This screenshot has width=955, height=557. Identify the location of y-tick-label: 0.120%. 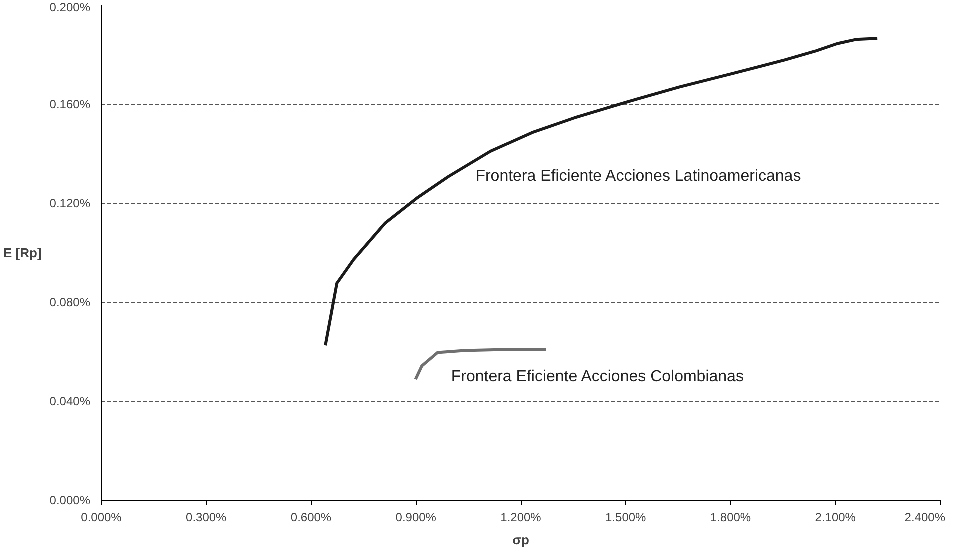
(70, 203).